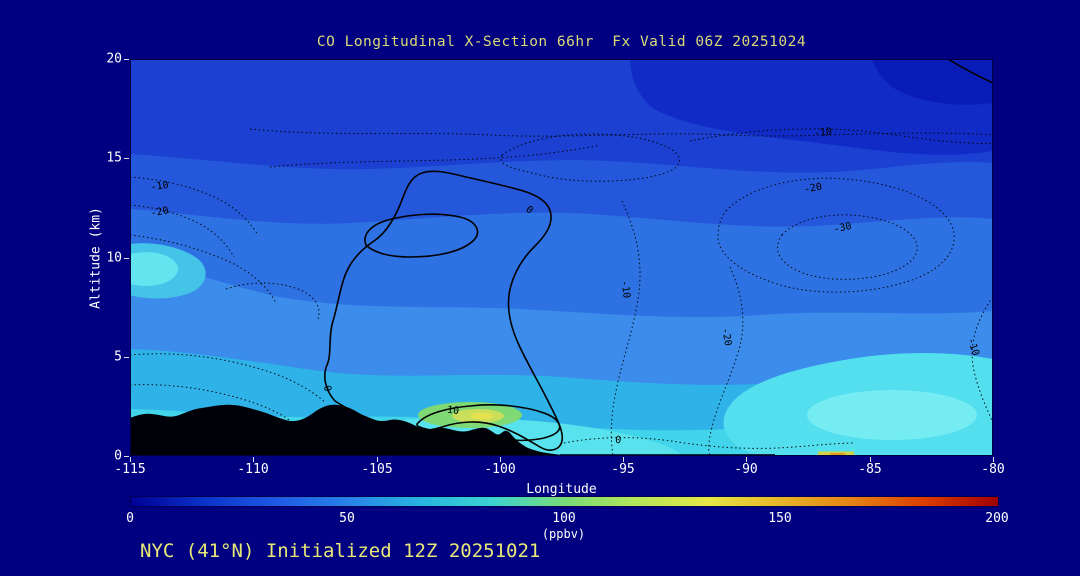 The width and height of the screenshot is (1080, 576). What do you see at coordinates (746, 469) in the screenshot?
I see `x-tick-label: -90` at bounding box center [746, 469].